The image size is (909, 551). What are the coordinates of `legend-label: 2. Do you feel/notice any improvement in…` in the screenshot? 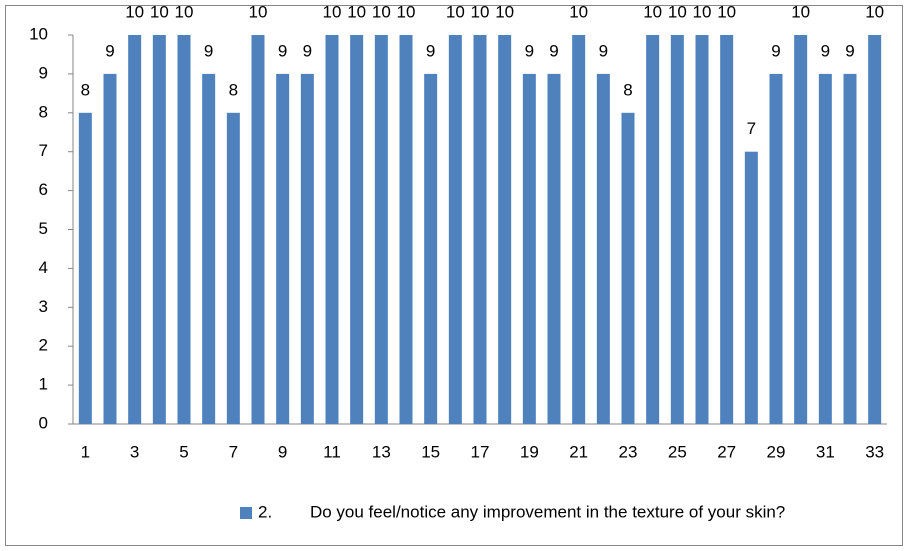 It's located at (521, 511).